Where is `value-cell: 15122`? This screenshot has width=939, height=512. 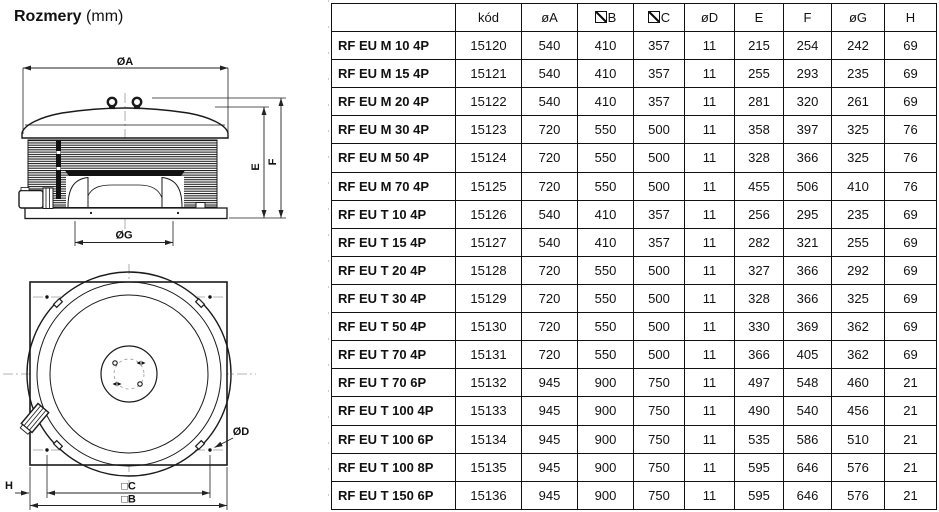
value-cell: 15122 is located at coordinates (488, 102).